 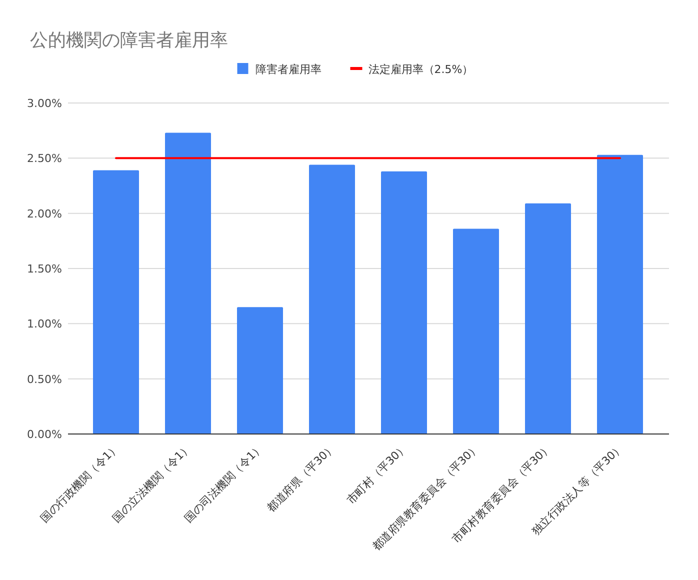 I want to click on y-tick-label: 3.00%, so click(x=44, y=103).